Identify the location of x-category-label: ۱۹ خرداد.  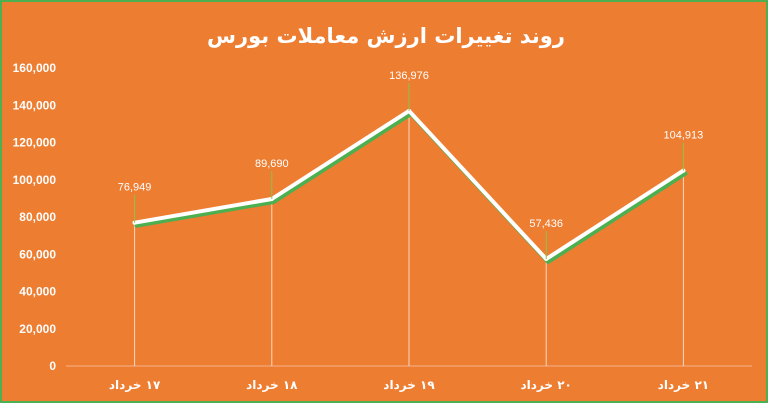
(409, 385).